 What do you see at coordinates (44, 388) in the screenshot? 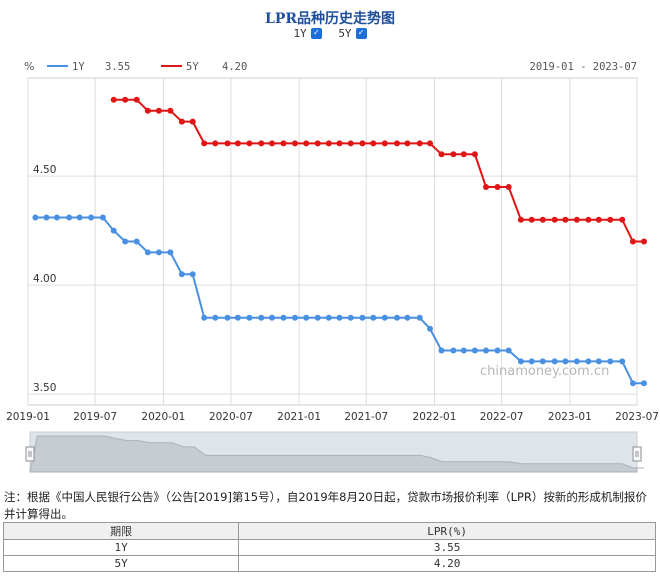
I see `y-tick-label: 3.50` at bounding box center [44, 388].